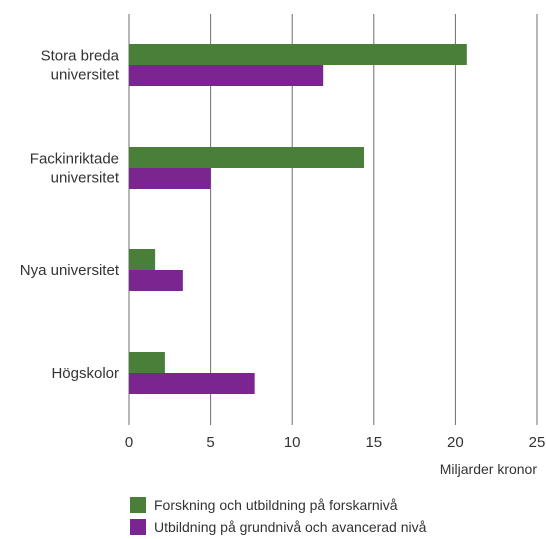 The image size is (546, 539). I want to click on x-tick-label-0: 0, so click(129, 442).